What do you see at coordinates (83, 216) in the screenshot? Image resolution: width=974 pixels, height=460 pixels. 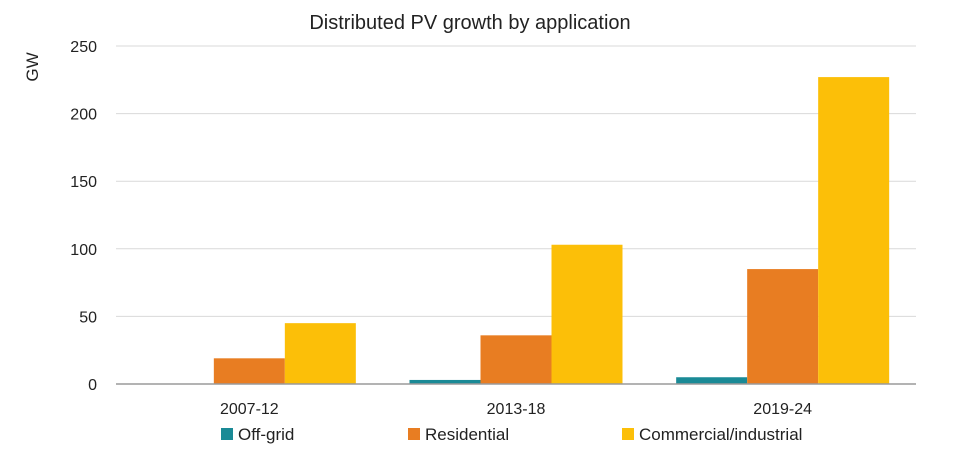 I see `y-tick-labels: 0 50 100 150 200 250` at bounding box center [83, 216].